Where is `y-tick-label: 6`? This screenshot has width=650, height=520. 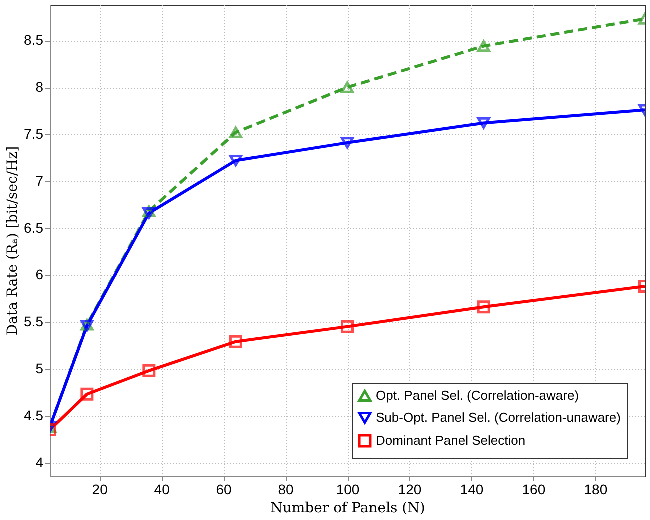
y-tick-label: 6 is located at coordinates (40, 274).